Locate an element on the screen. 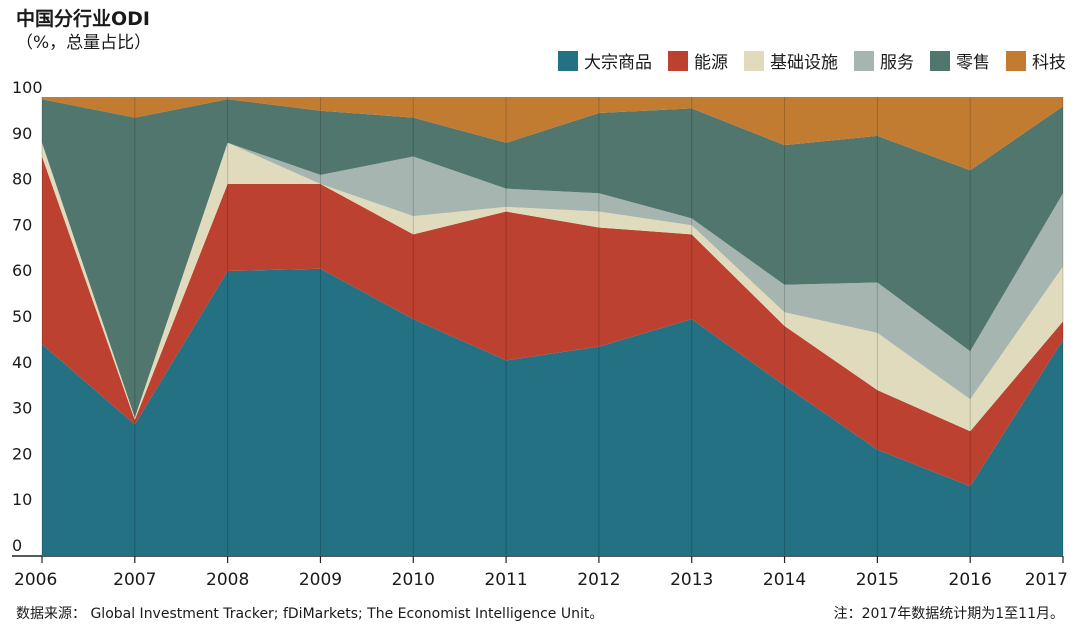 The width and height of the screenshot is (1080, 631). x-tick-label: 2015 is located at coordinates (877, 580).